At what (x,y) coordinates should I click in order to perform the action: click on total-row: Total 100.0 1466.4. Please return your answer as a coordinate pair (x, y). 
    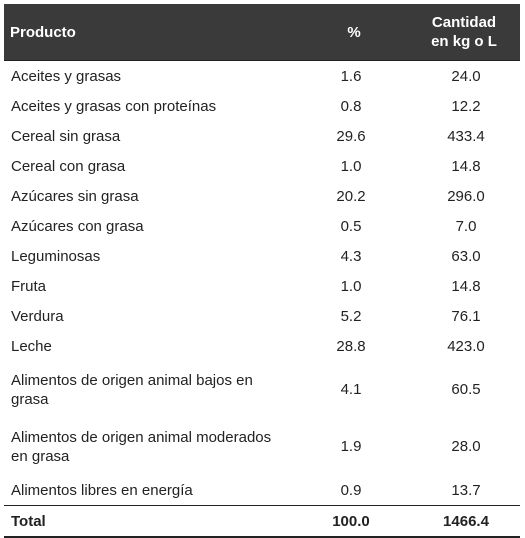
    Looking at the image, I should click on (262, 521).